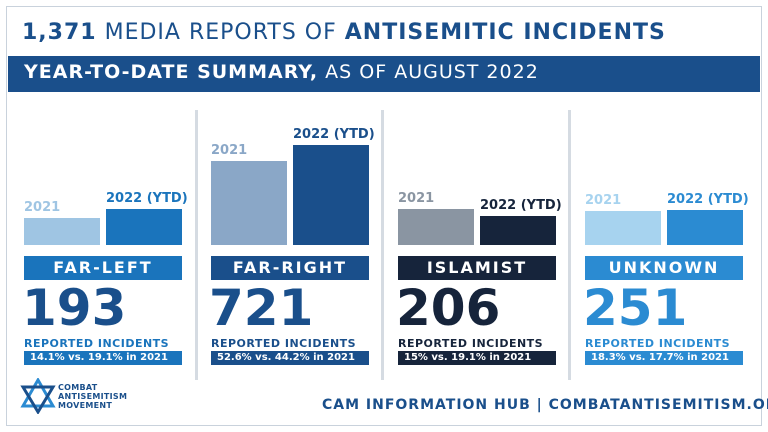  I want to click on subtitle-rest: AS OF AUGUST 2022, so click(432, 72).